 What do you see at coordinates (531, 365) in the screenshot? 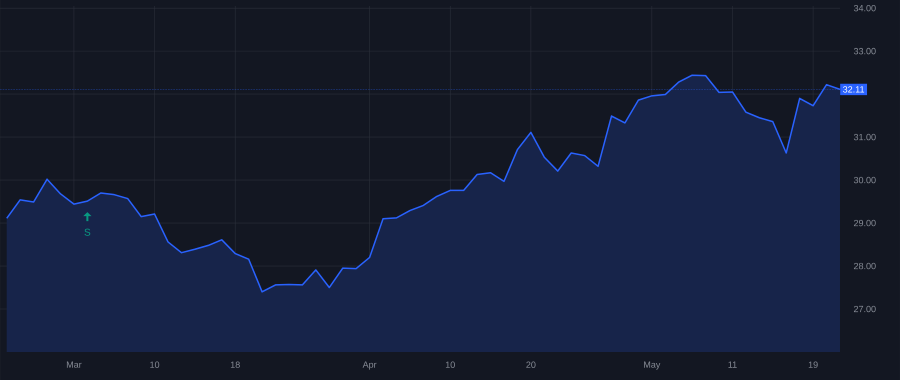
I see `x-tick-label: 20` at bounding box center [531, 365].